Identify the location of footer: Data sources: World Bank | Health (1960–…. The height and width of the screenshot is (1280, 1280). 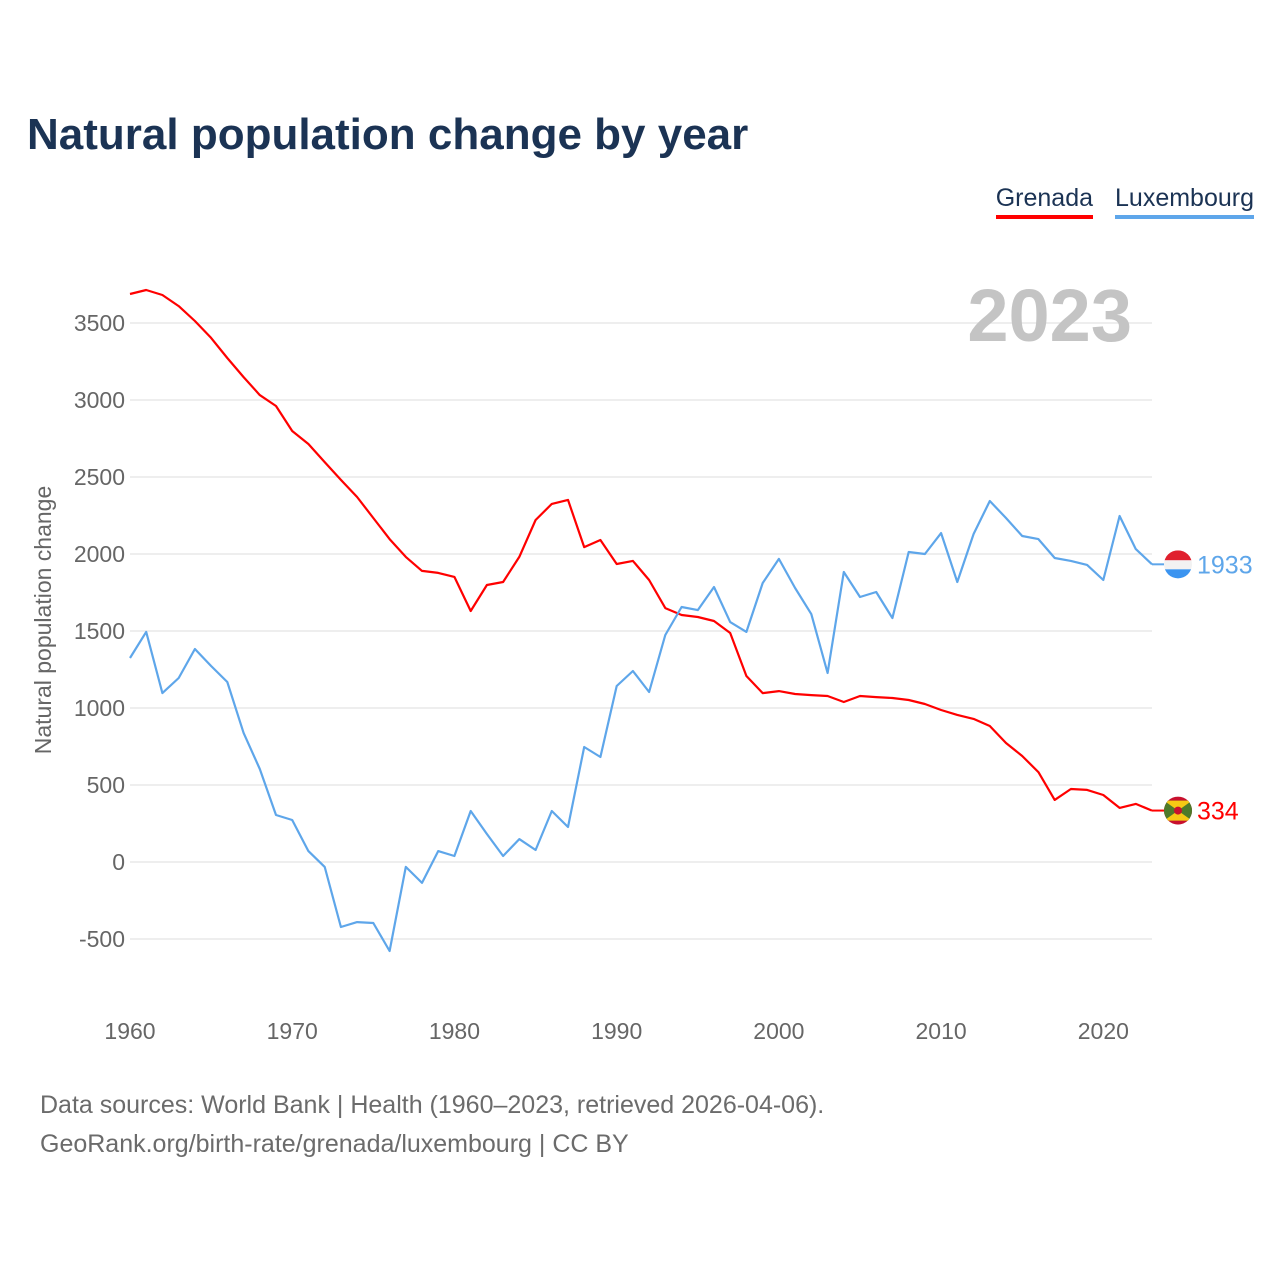
(432, 1125).